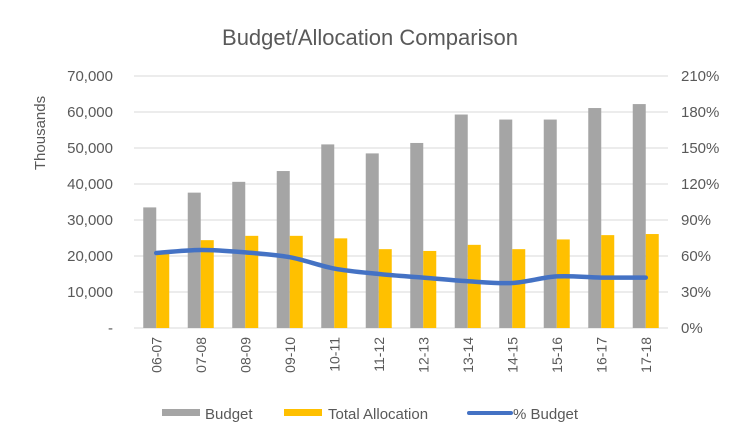  What do you see at coordinates (303, 412) in the screenshot?
I see `legend-swatch-total-allocation` at bounding box center [303, 412].